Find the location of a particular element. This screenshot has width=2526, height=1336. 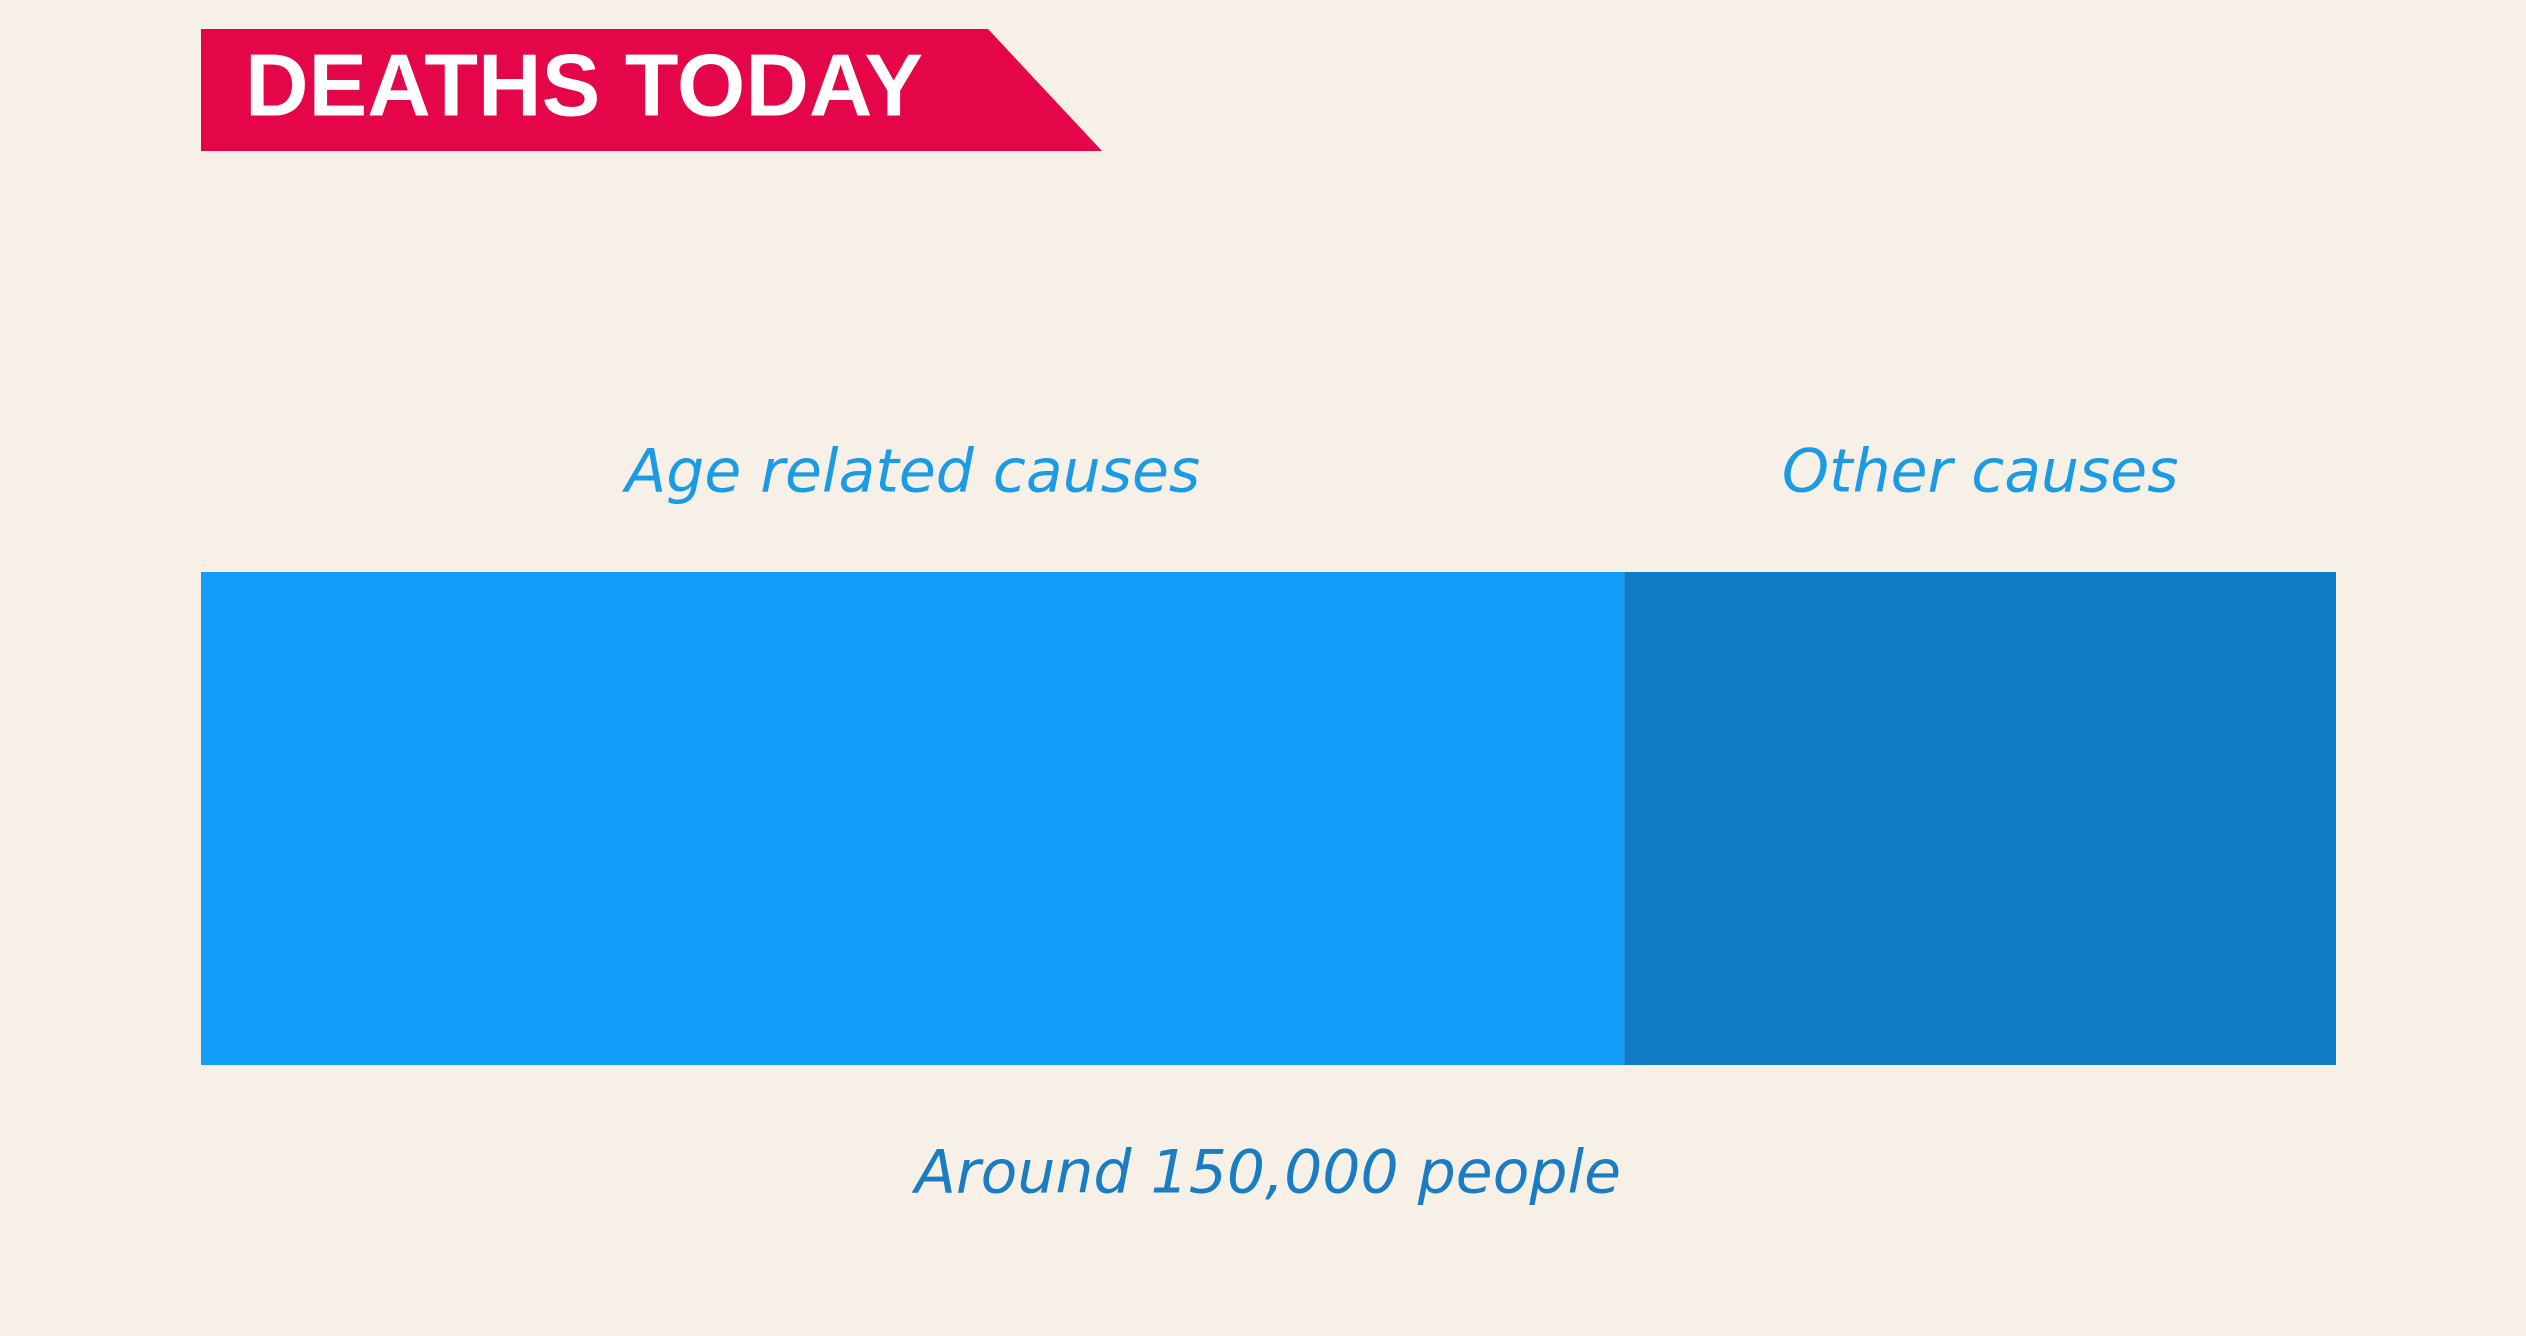

title-banner is located at coordinates (651, 90).